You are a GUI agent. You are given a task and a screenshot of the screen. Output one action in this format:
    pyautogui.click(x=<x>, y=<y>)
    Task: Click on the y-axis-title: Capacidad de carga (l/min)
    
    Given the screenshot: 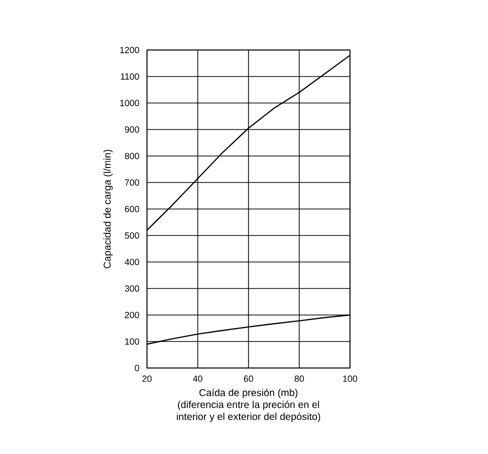 What is the action you would take?
    pyautogui.click(x=108, y=209)
    